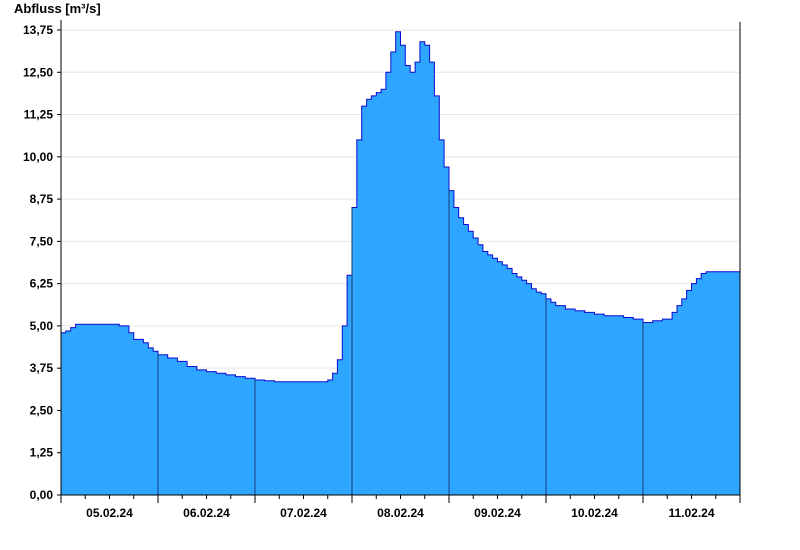  What do you see at coordinates (39, 115) in the screenshot?
I see `y-tick-label: 11,25` at bounding box center [39, 115].